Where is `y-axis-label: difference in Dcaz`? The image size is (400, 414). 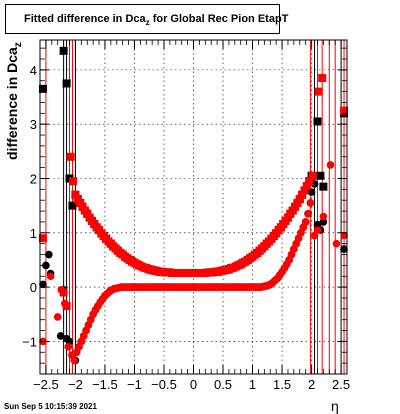
y-axis-label: difference in Dcaz is located at coordinates (14, 101).